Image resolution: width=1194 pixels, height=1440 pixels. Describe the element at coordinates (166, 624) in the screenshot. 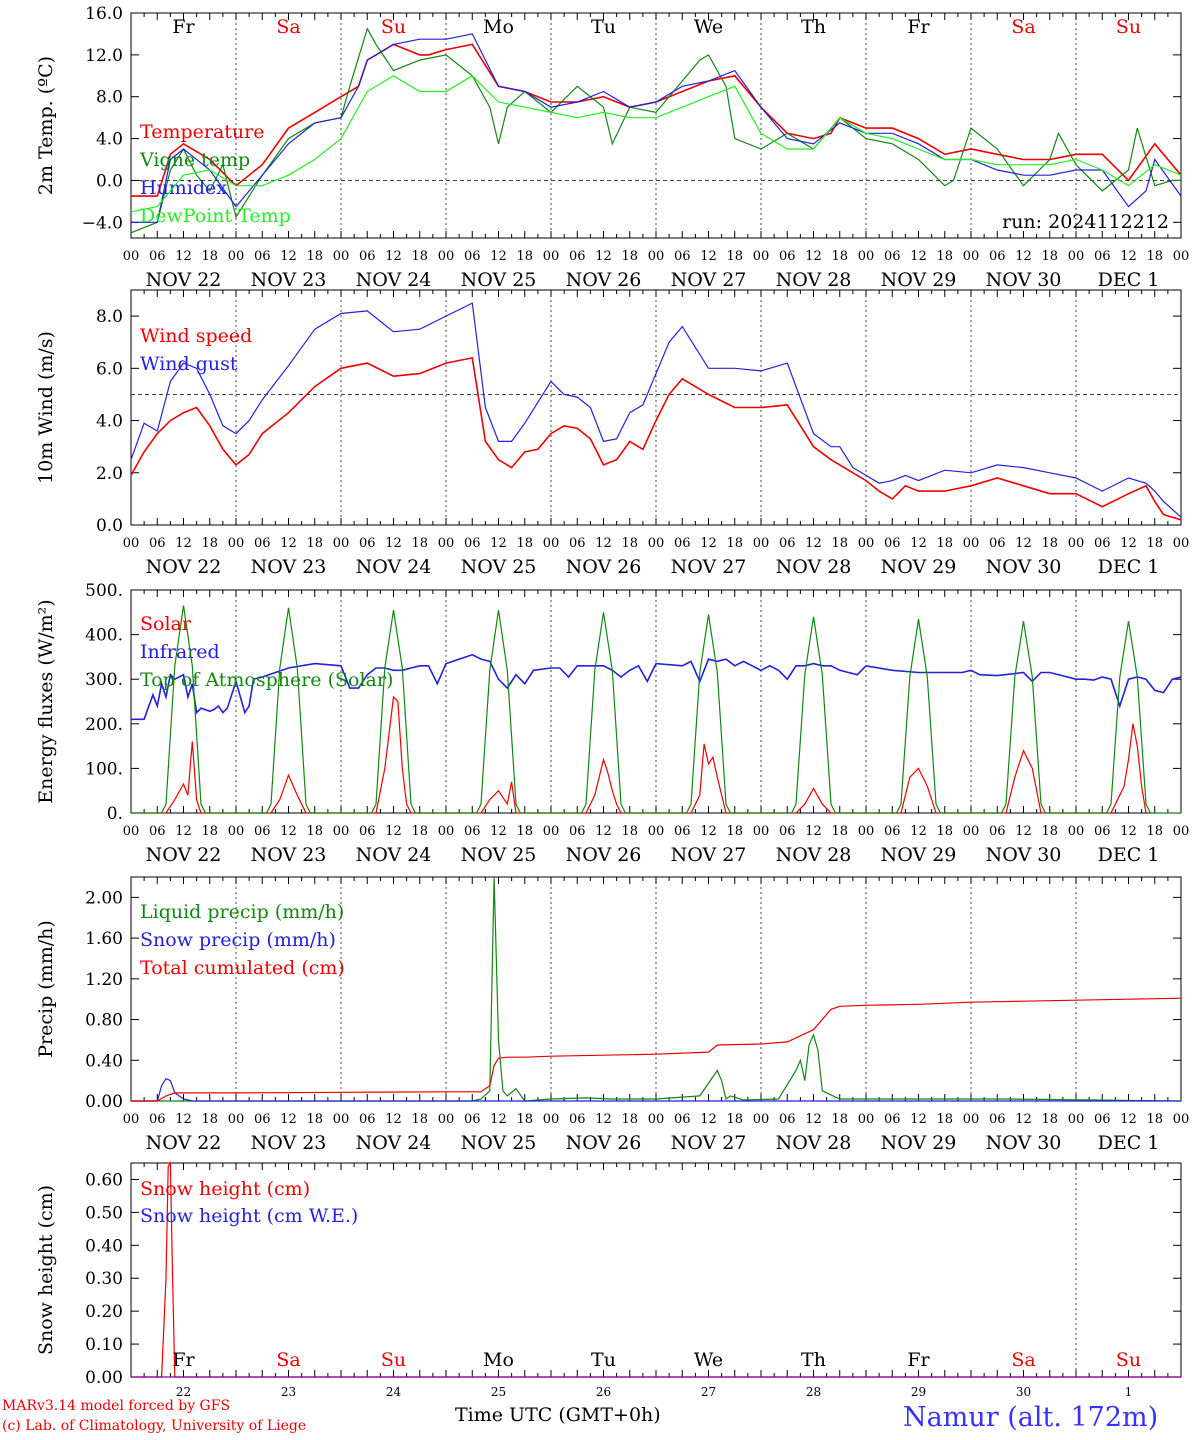

I see `legend-entry: Solar` at that location.